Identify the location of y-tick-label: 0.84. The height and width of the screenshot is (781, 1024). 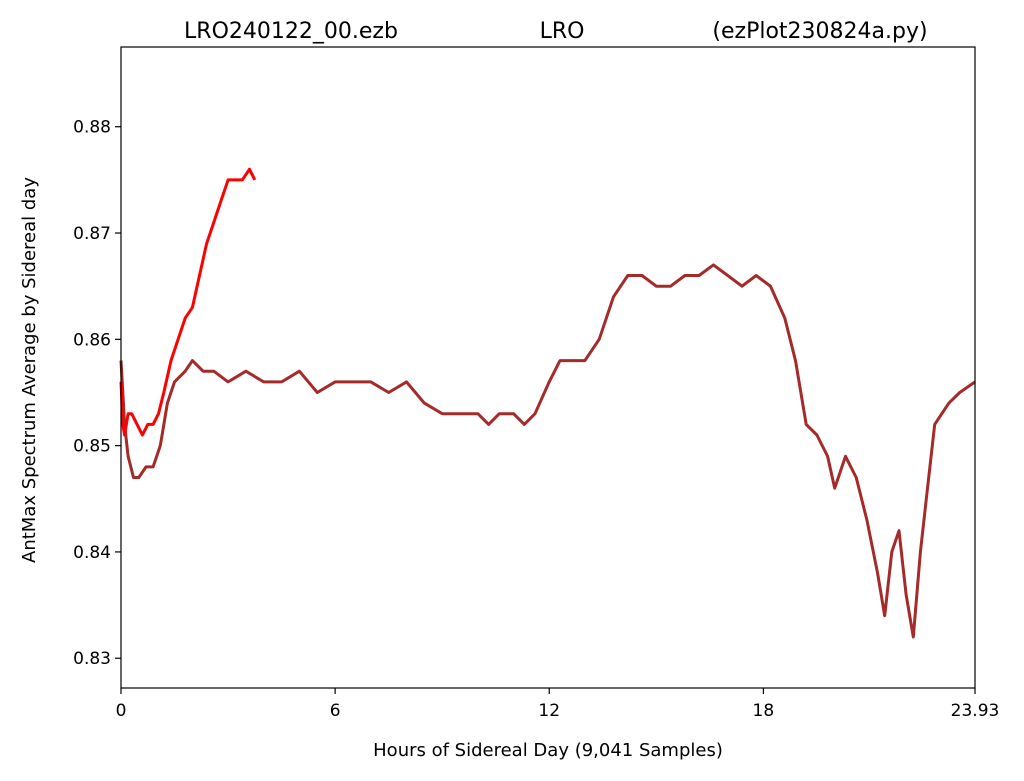
(92, 553).